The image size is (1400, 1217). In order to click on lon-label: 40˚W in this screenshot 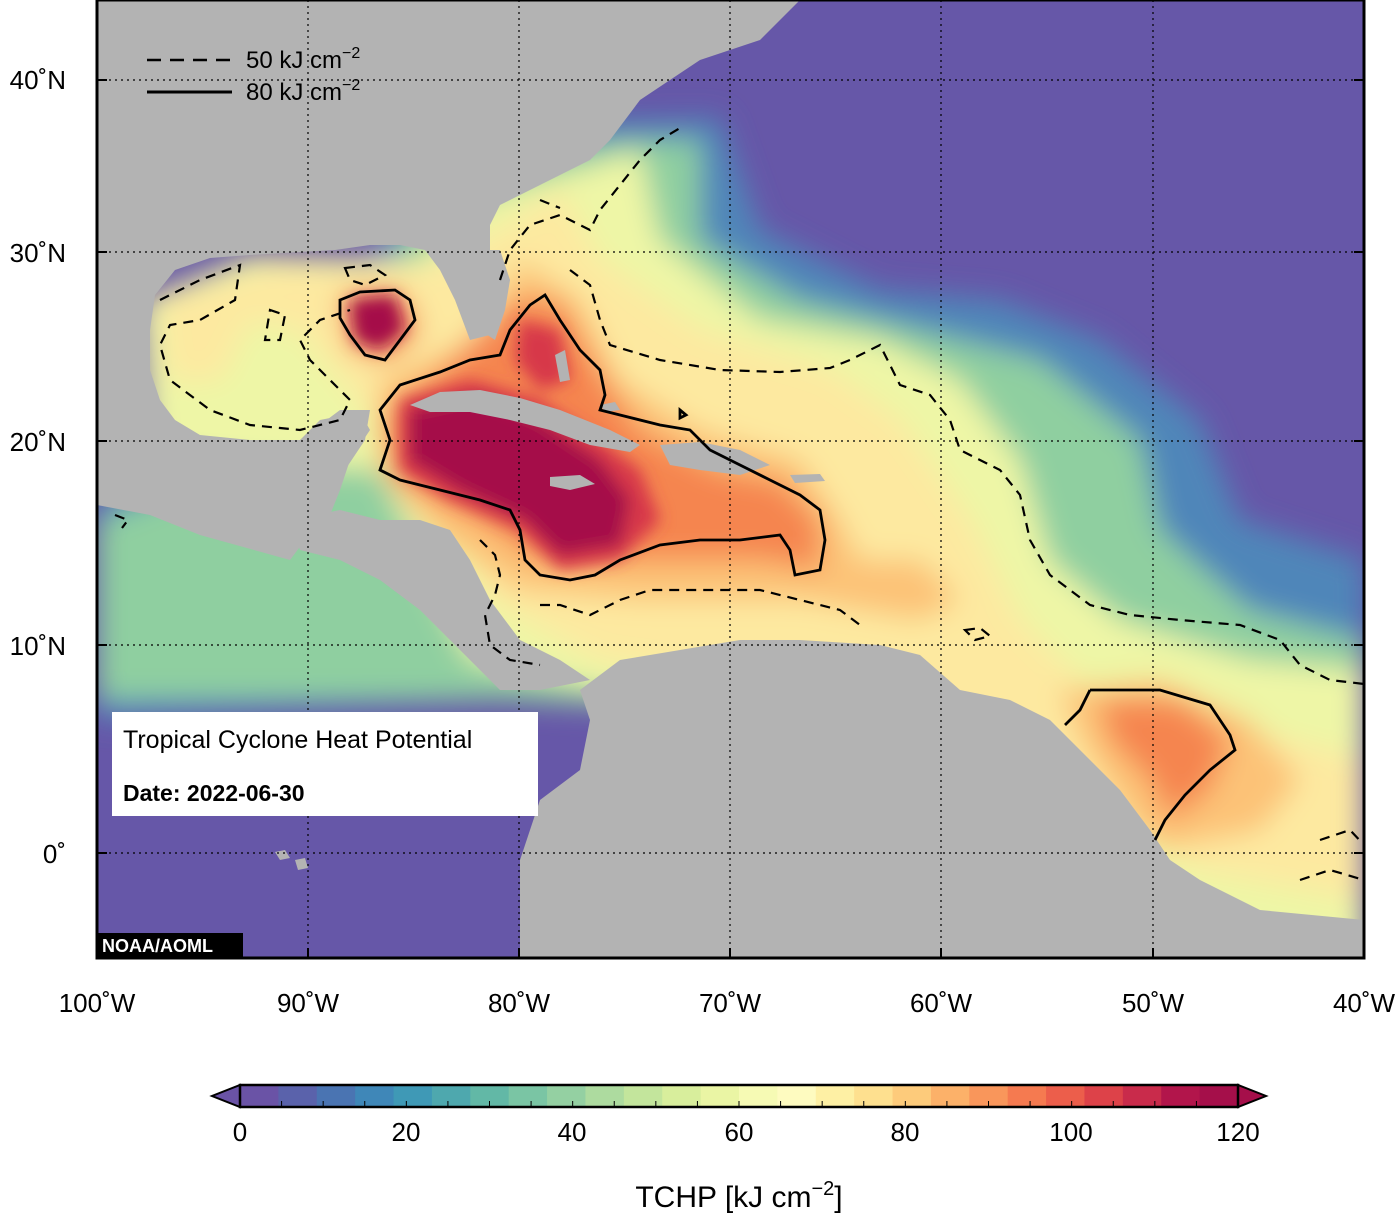, I will do `click(1364, 1003)`.